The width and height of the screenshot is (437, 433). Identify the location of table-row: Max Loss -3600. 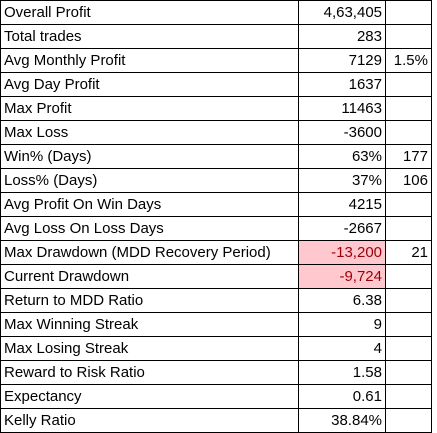
(216, 132).